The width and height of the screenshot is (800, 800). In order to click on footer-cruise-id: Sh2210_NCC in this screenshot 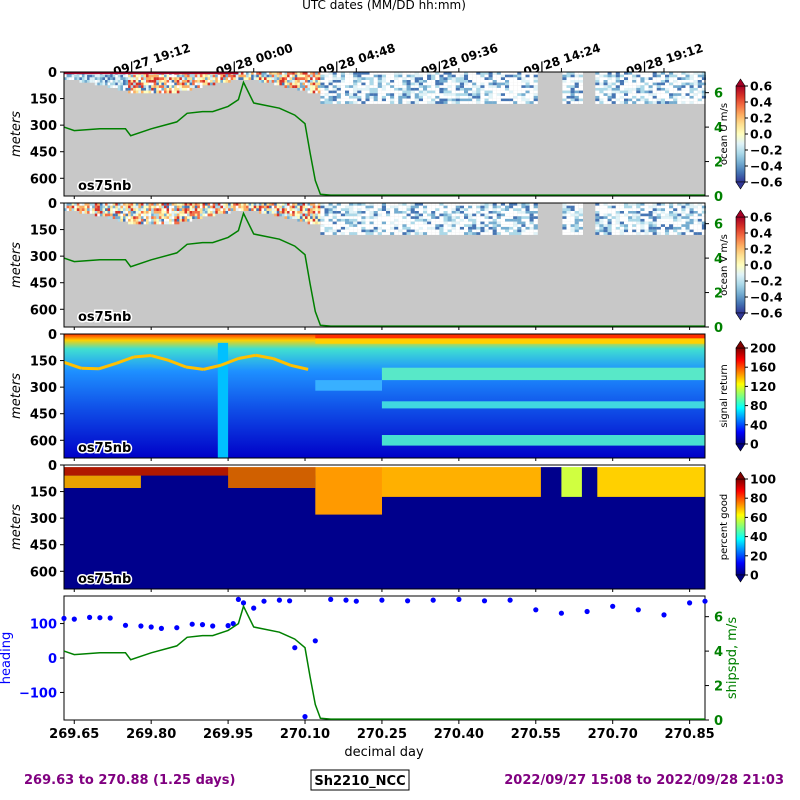, I will do `click(359, 781)`.